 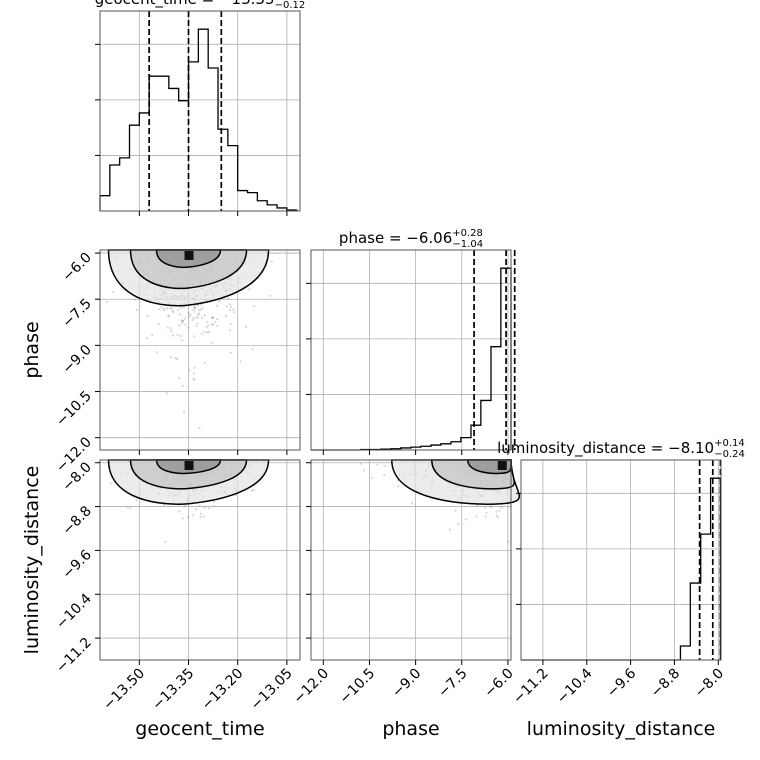 I want to click on x-axis-label-phase: phase, so click(x=410, y=729).